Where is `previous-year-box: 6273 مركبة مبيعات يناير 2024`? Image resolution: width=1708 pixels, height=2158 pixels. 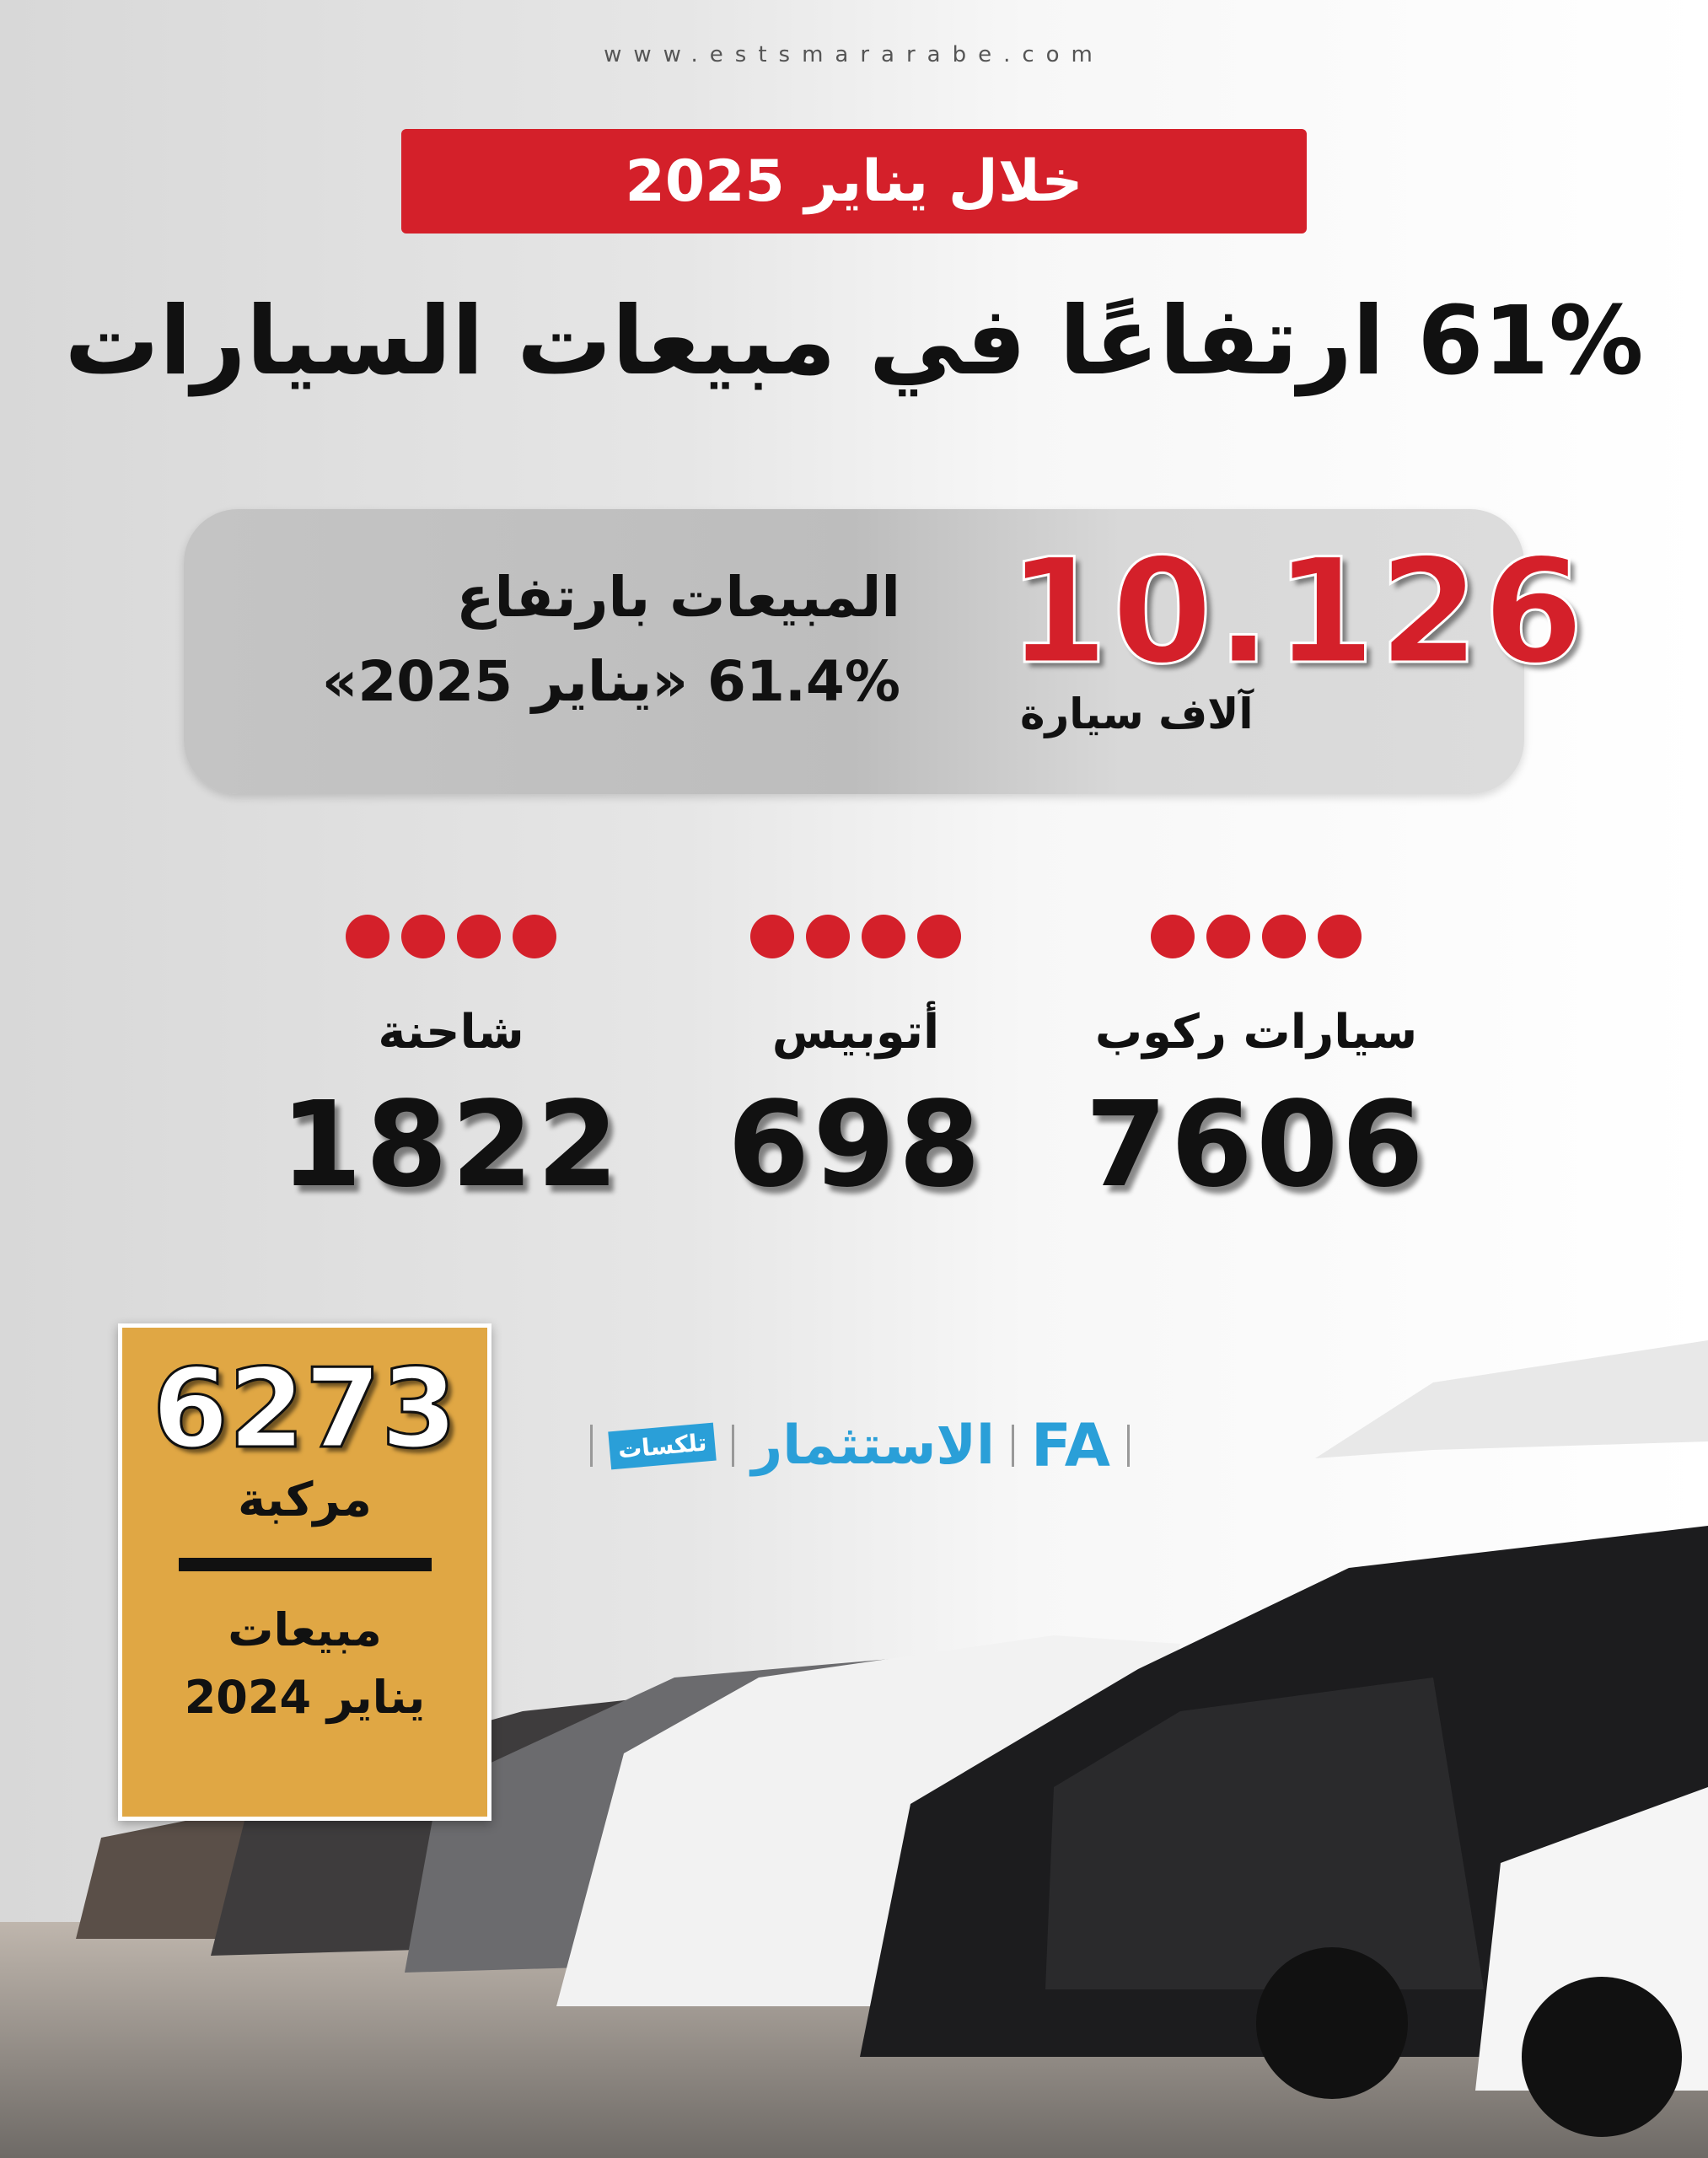
previous-year-box: 6273 مركبة مبيعات يناير 2024 is located at coordinates (305, 1572).